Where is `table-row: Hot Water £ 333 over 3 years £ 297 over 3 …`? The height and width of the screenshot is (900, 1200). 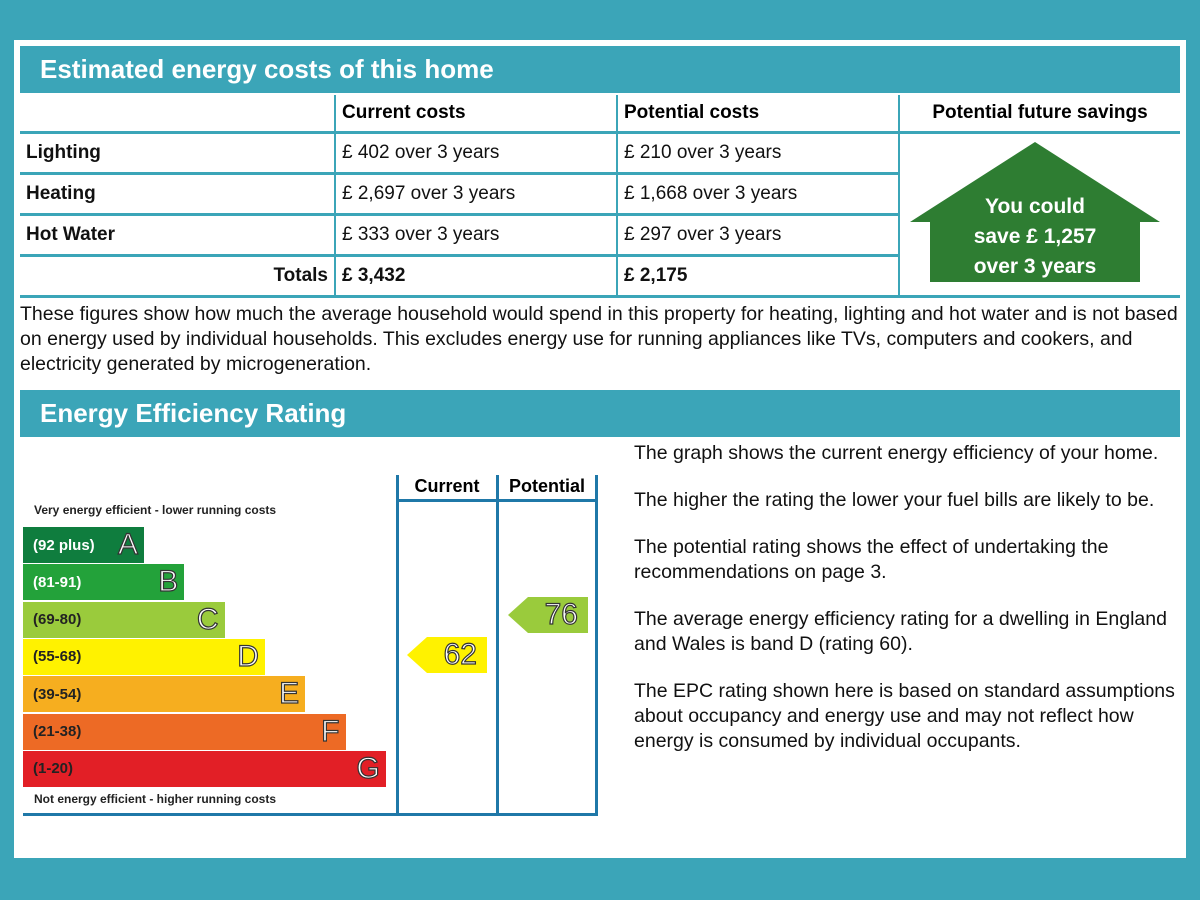 table-row: Hot Water £ 333 over 3 years £ 297 over 3 … is located at coordinates (600, 235).